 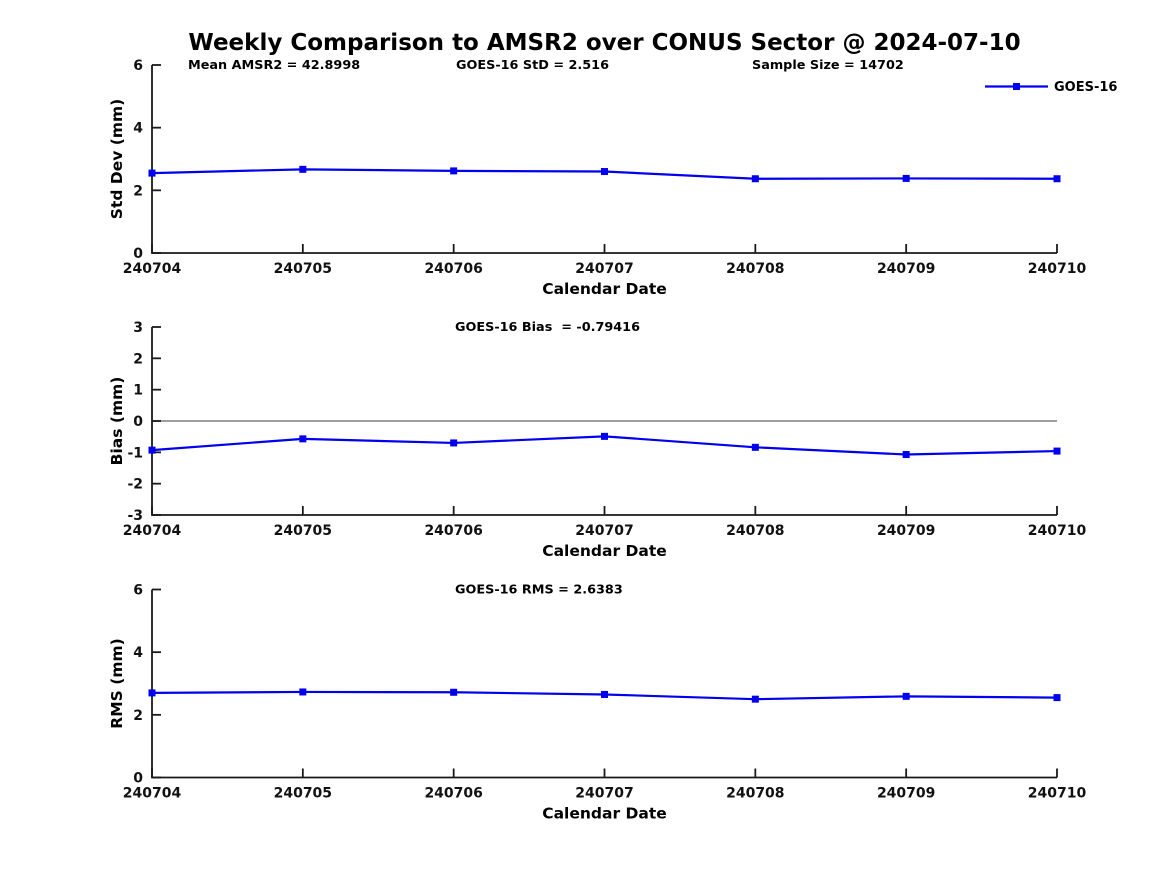 What do you see at coordinates (274, 65) in the screenshot?
I see `annotation-text: Mean AMSR2 = 42.8998` at bounding box center [274, 65].